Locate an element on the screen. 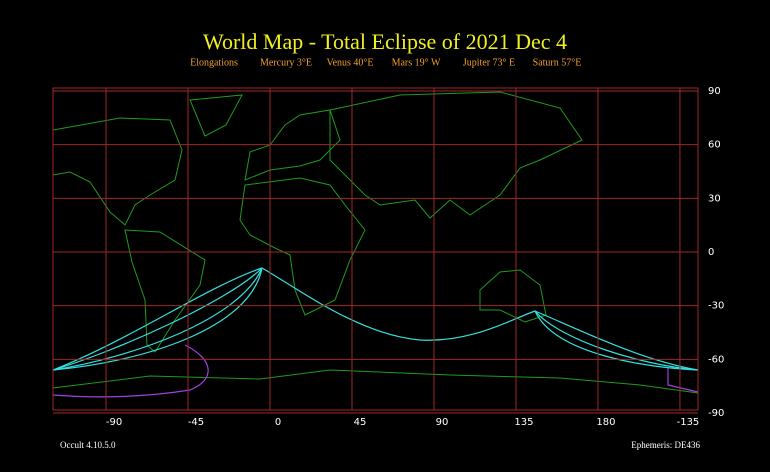 The height and width of the screenshot is (472, 770). africa is located at coordinates (302, 246).